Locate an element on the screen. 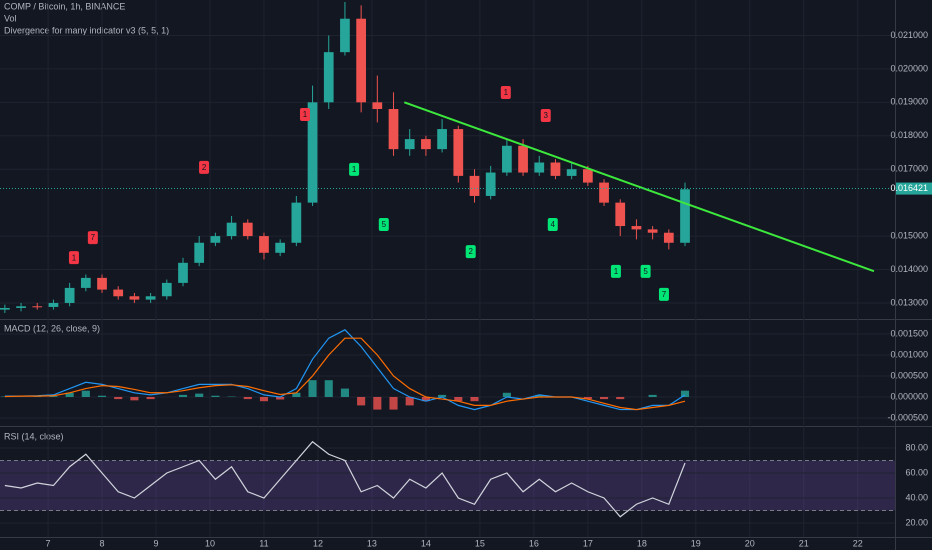 The width and height of the screenshot is (932, 550). y-tick-label: 0.021000 is located at coordinates (909, 35).